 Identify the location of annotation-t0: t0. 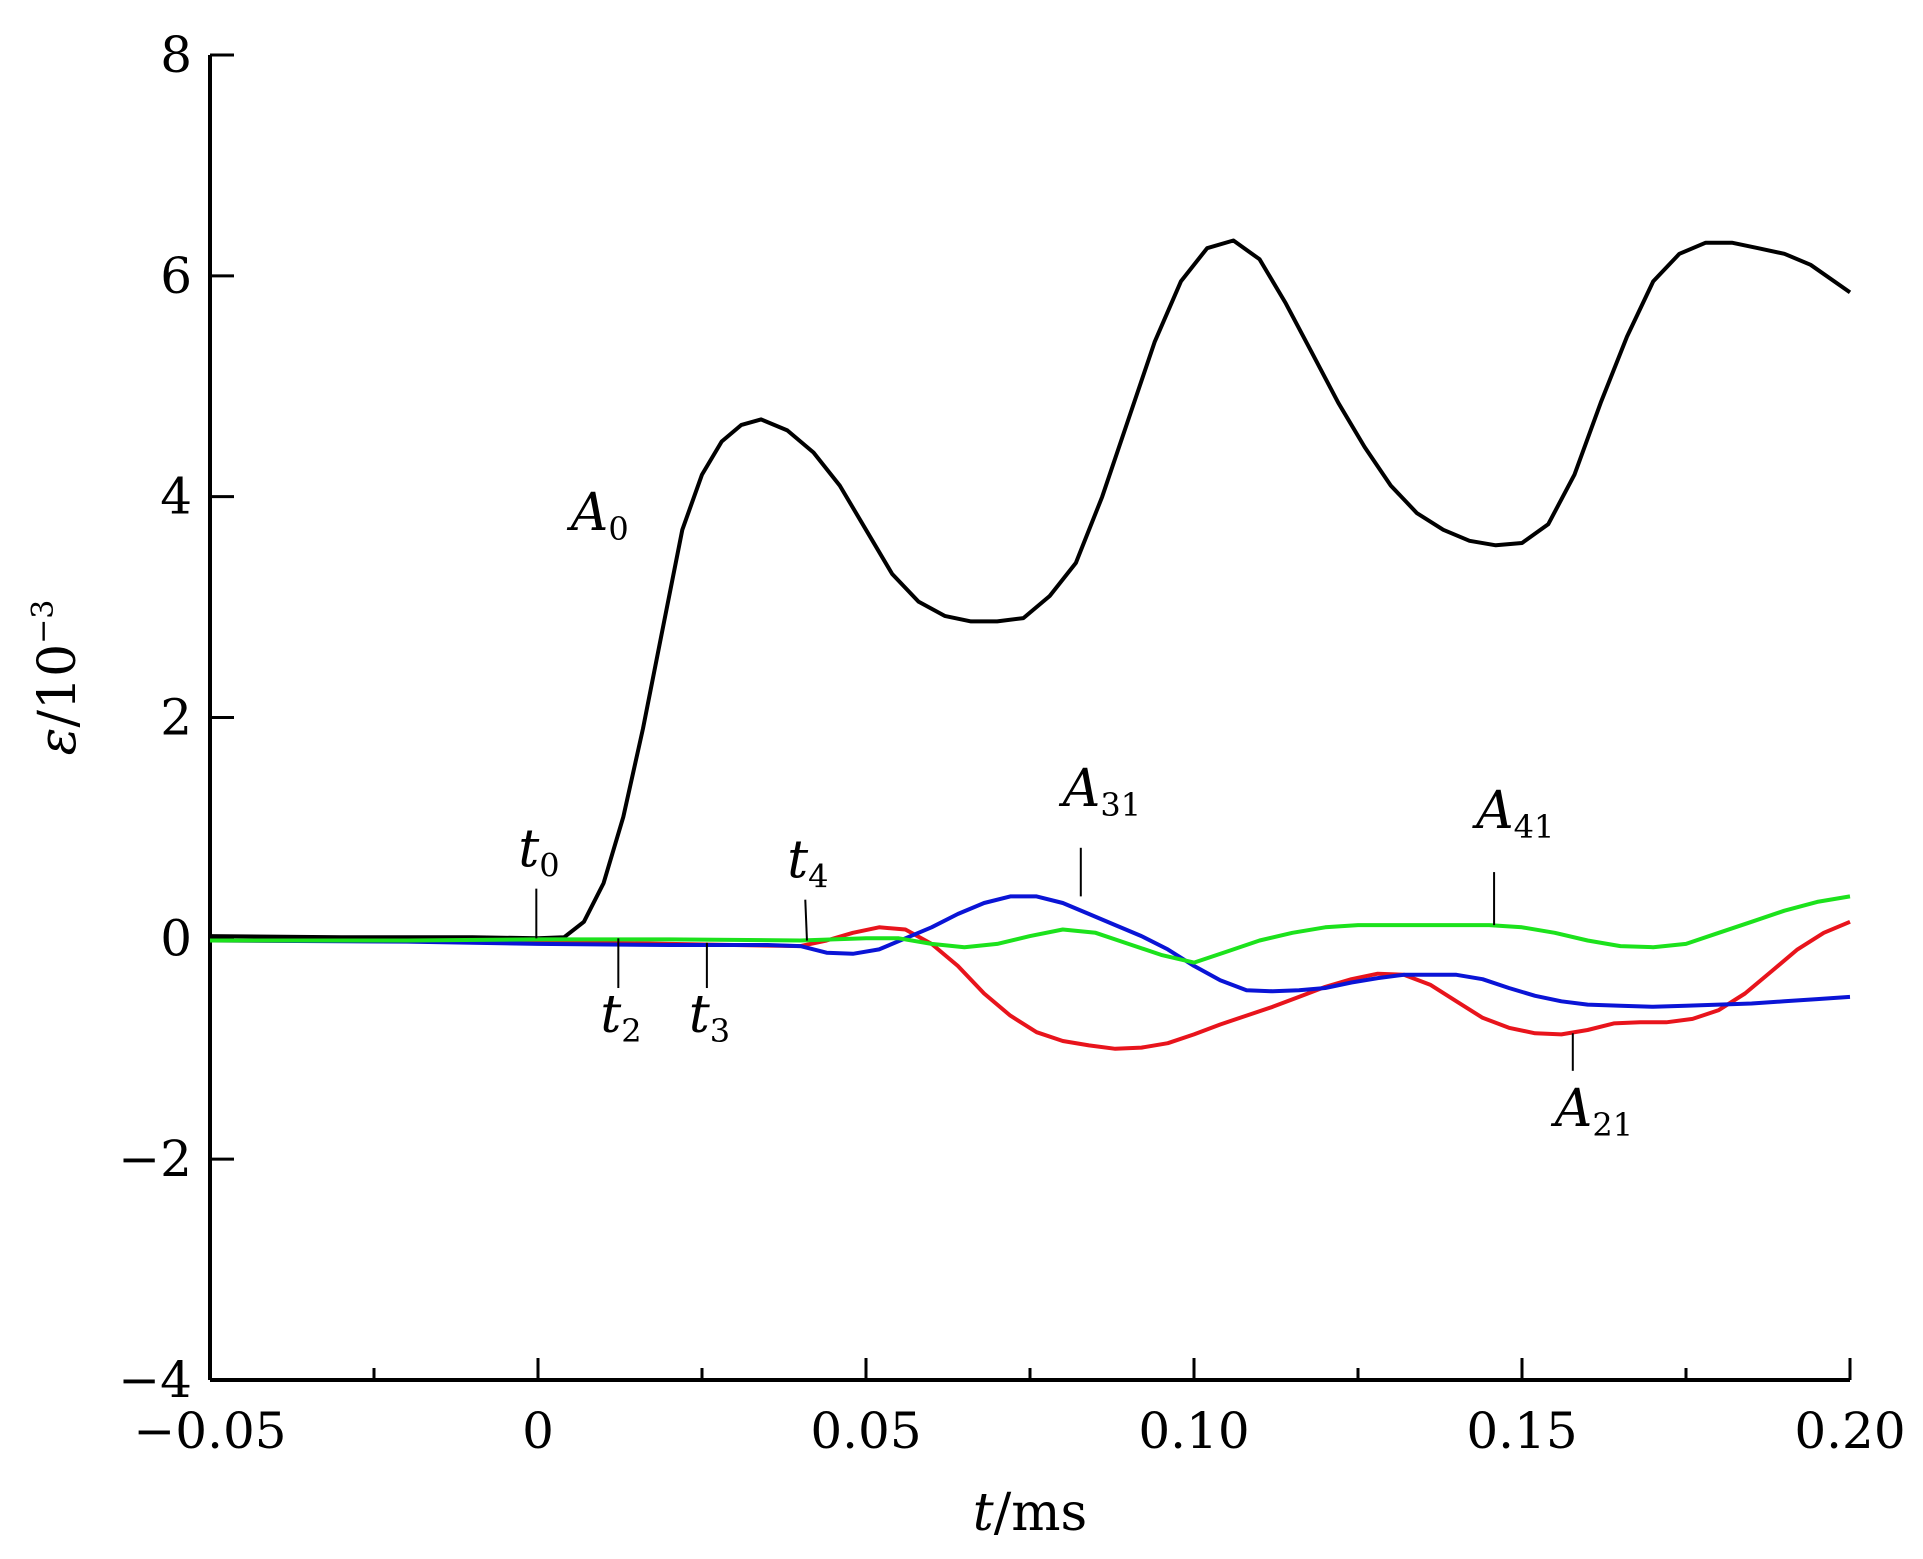
(538, 852).